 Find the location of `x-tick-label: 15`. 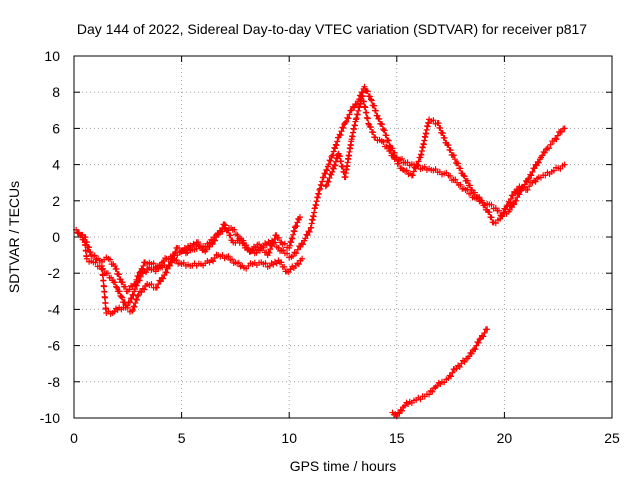

x-tick-label: 15 is located at coordinates (397, 438).